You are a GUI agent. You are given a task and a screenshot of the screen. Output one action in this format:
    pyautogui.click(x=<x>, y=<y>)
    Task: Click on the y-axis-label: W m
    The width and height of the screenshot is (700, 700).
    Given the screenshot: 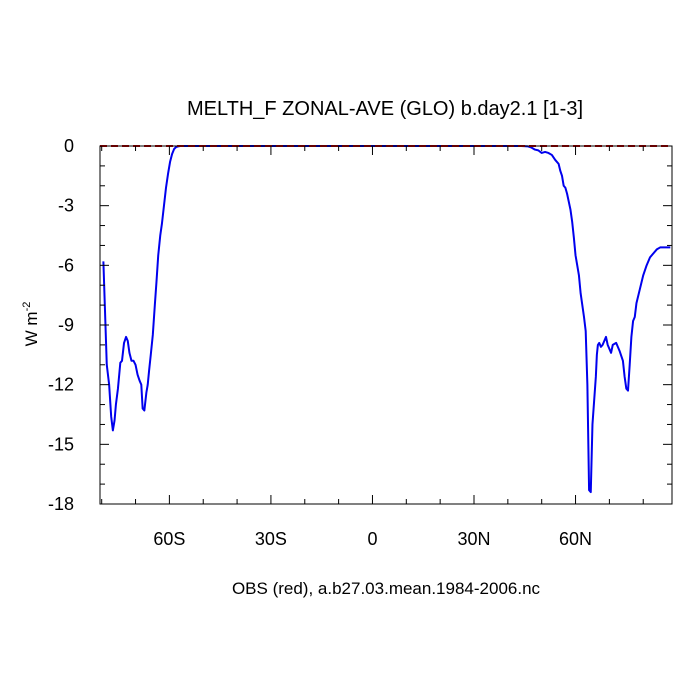 What is the action you would take?
    pyautogui.click(x=31, y=328)
    